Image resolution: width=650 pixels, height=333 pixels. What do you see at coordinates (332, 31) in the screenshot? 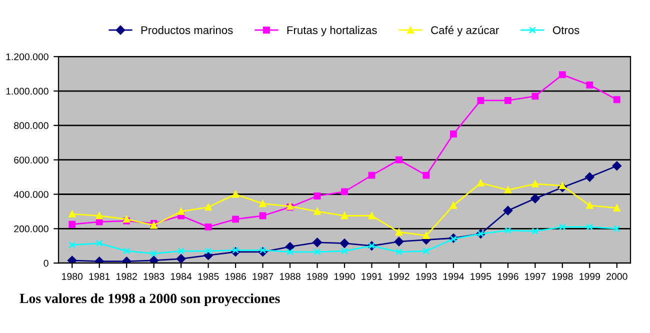
I see `legend-label: Frutas y hortalizas` at bounding box center [332, 31].